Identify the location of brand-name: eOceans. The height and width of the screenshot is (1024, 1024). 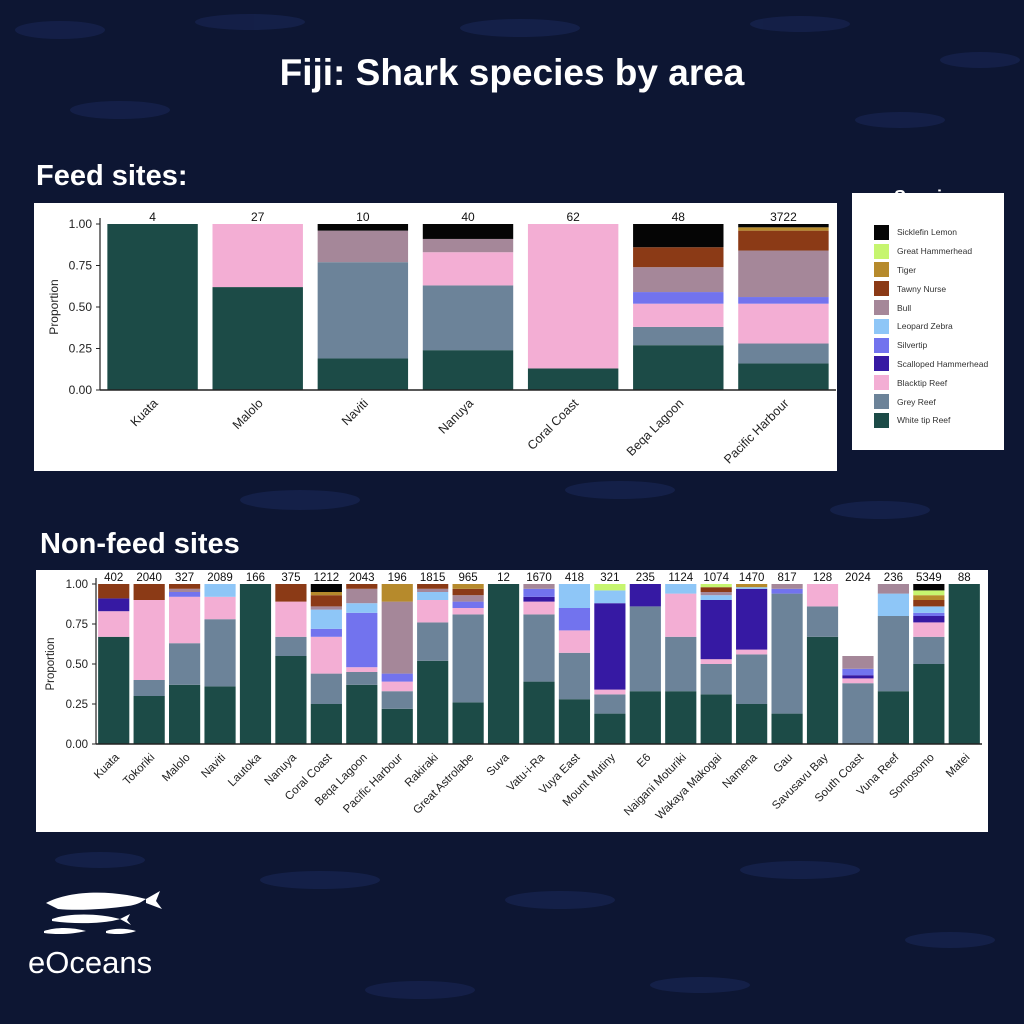
(90, 962).